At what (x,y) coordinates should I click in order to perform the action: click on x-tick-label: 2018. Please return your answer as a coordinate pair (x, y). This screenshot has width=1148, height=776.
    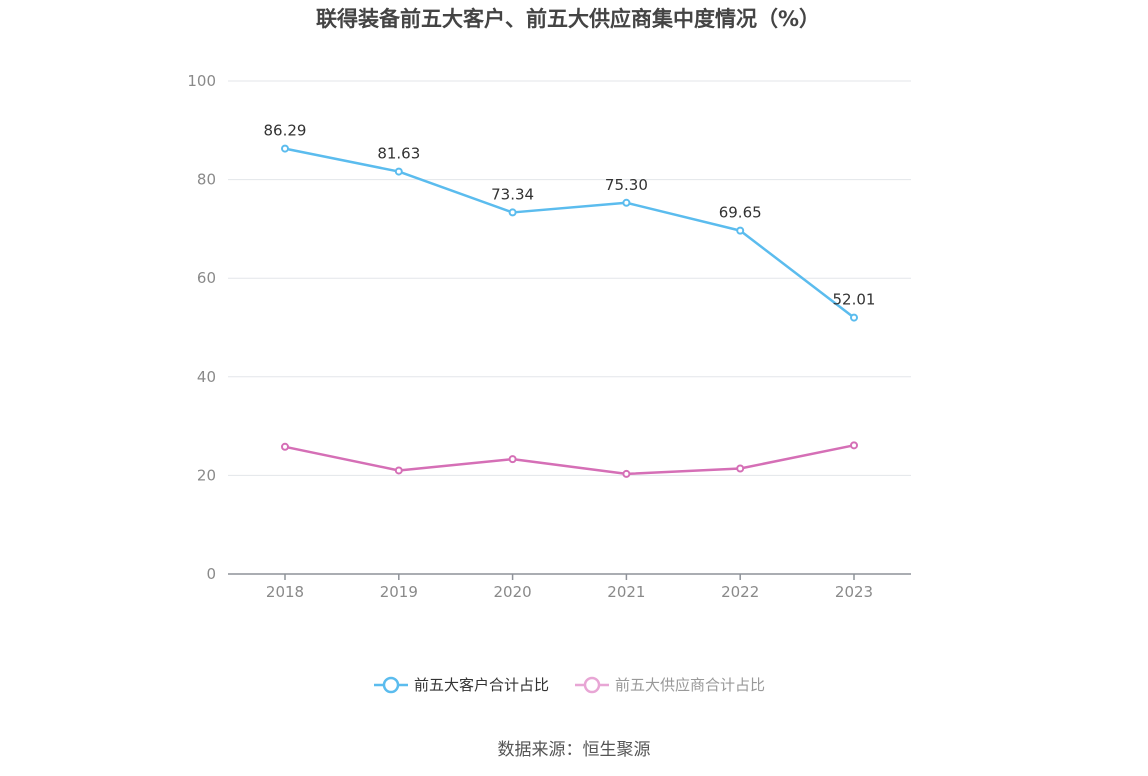
    Looking at the image, I should click on (285, 592).